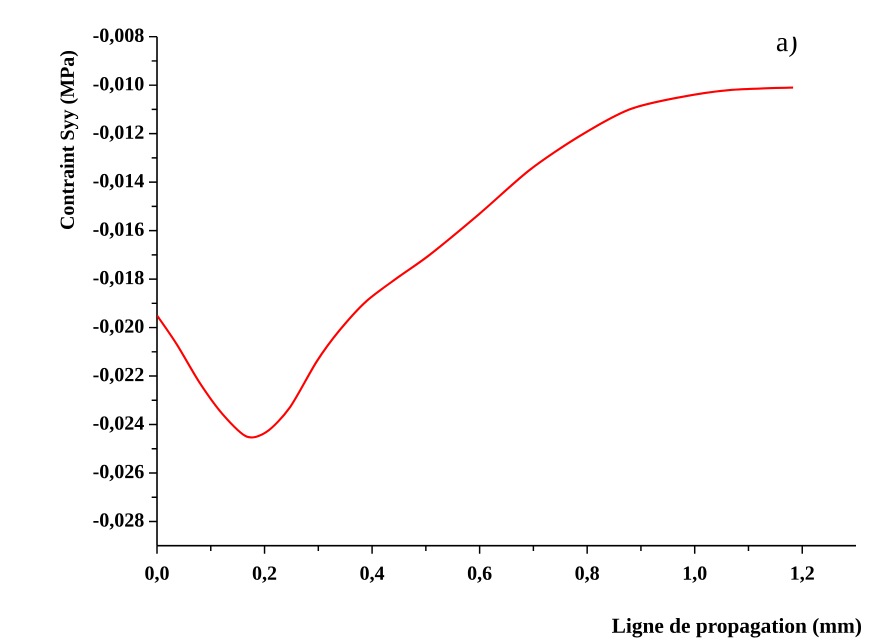  Describe the element at coordinates (802, 574) in the screenshot. I see `x-tick-label: 1,2` at that location.